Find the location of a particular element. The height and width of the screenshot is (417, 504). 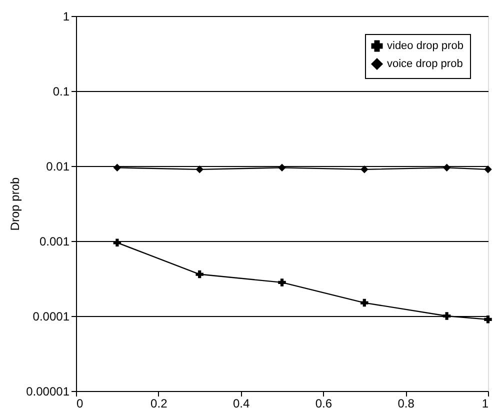

y-tick-label: 0.0001 is located at coordinates (51, 317).